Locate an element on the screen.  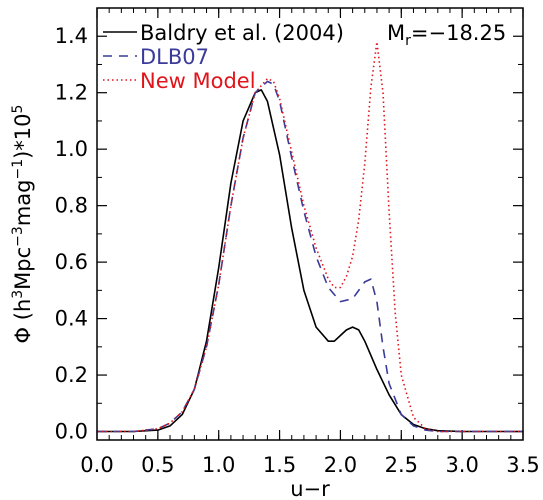
x-tick-label: 1.0 is located at coordinates (218, 465).